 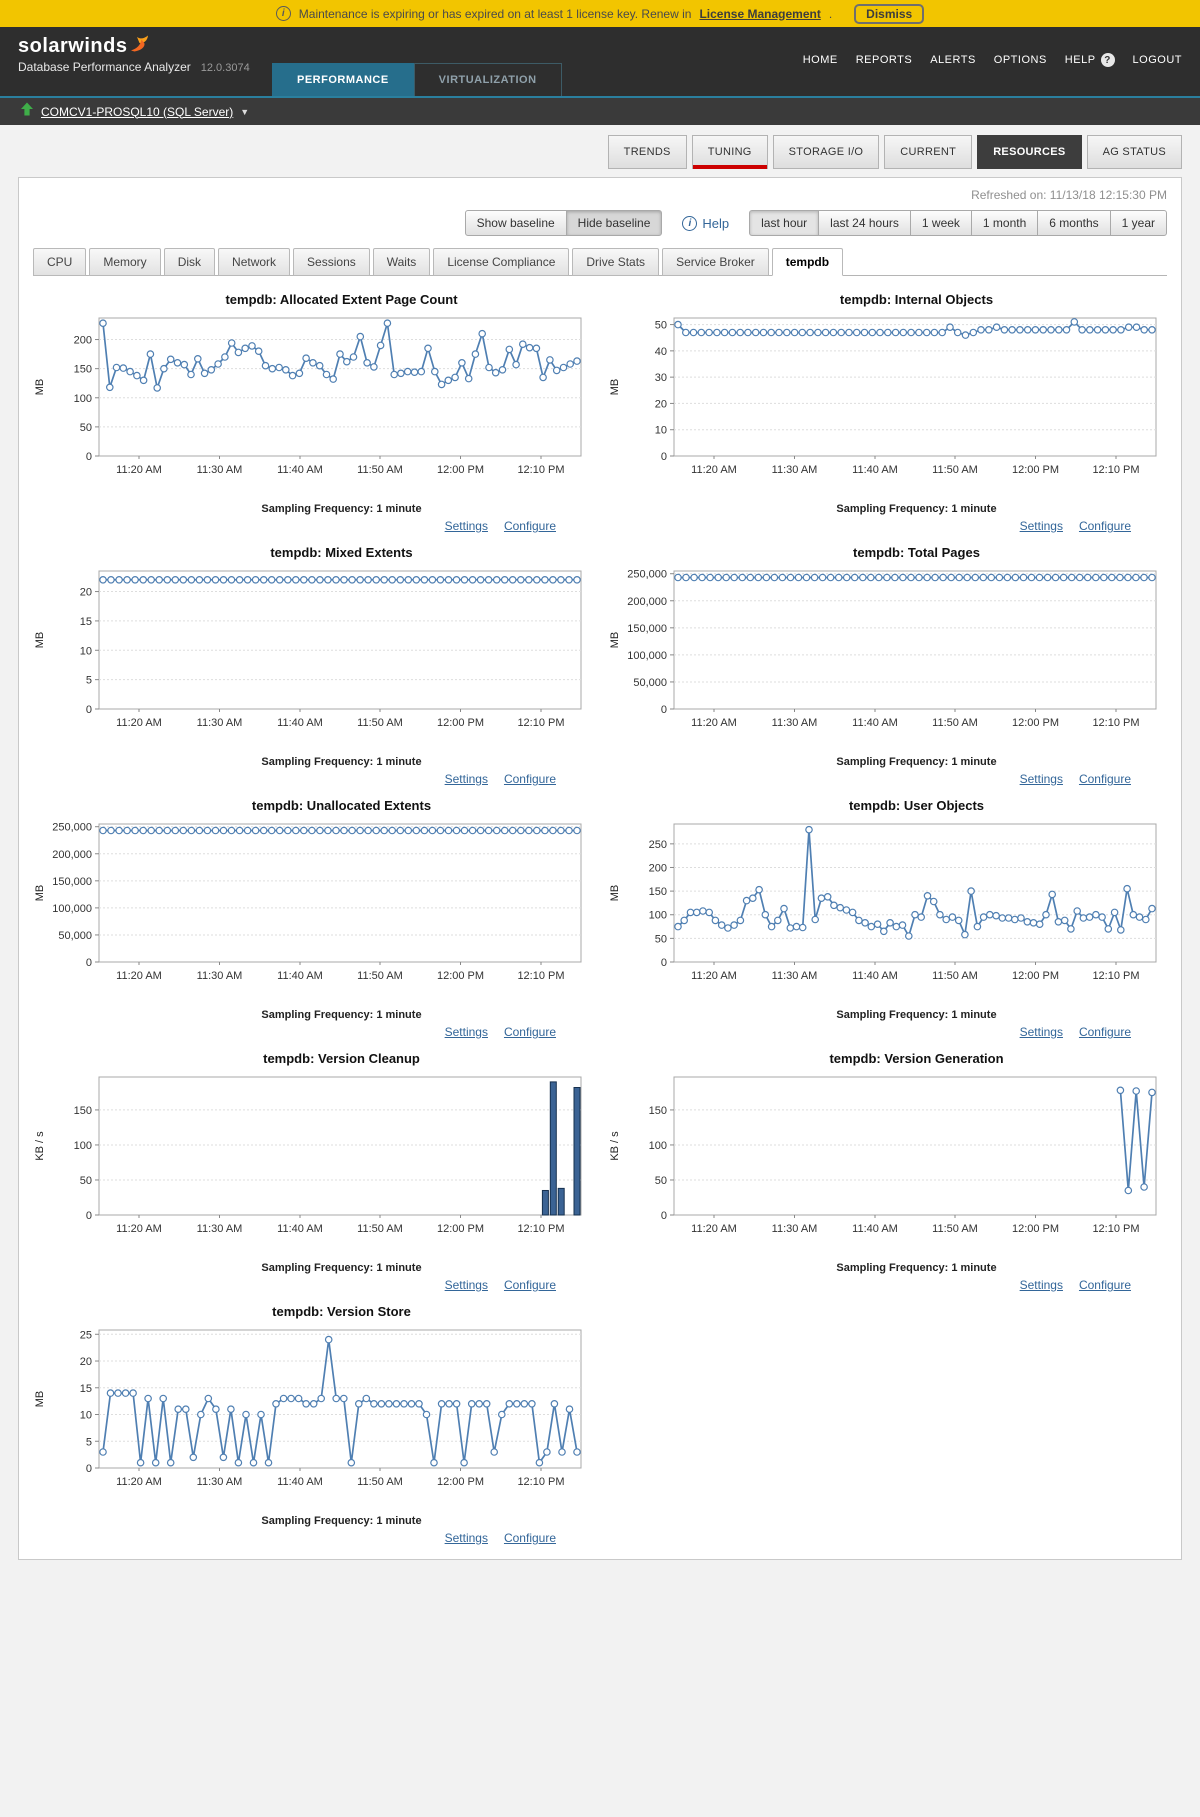 What do you see at coordinates (245, 111) in the screenshot?
I see `server-dropdown-caret-icon: ▼` at bounding box center [245, 111].